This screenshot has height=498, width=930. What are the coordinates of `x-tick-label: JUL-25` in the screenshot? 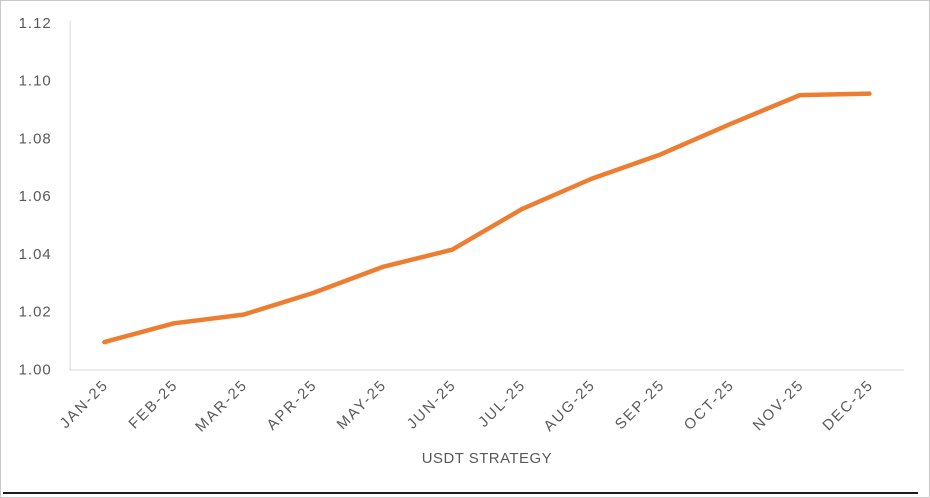 It's located at (502, 403).